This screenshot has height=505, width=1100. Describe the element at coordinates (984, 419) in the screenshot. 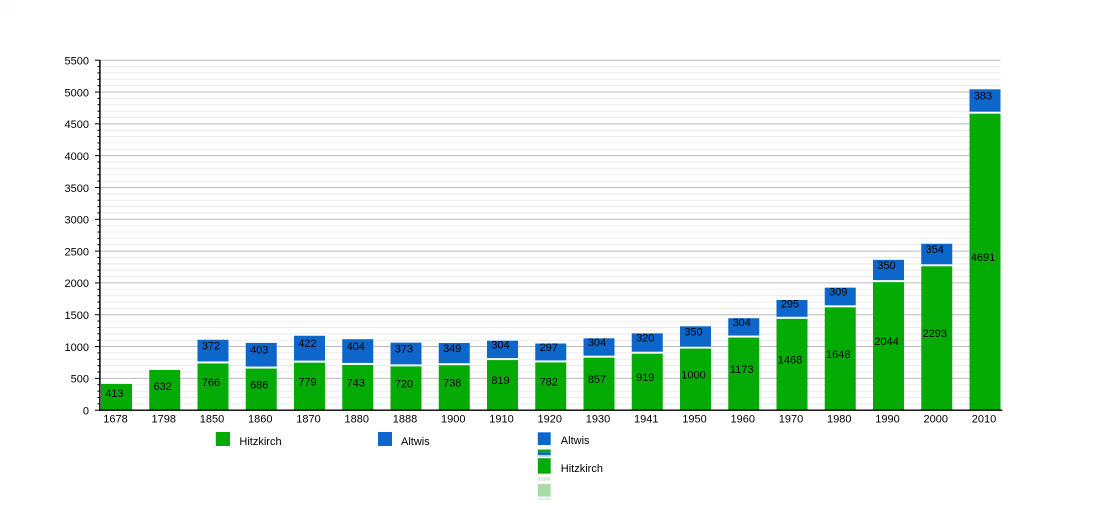

I see `svg-text: 2010` at that location.